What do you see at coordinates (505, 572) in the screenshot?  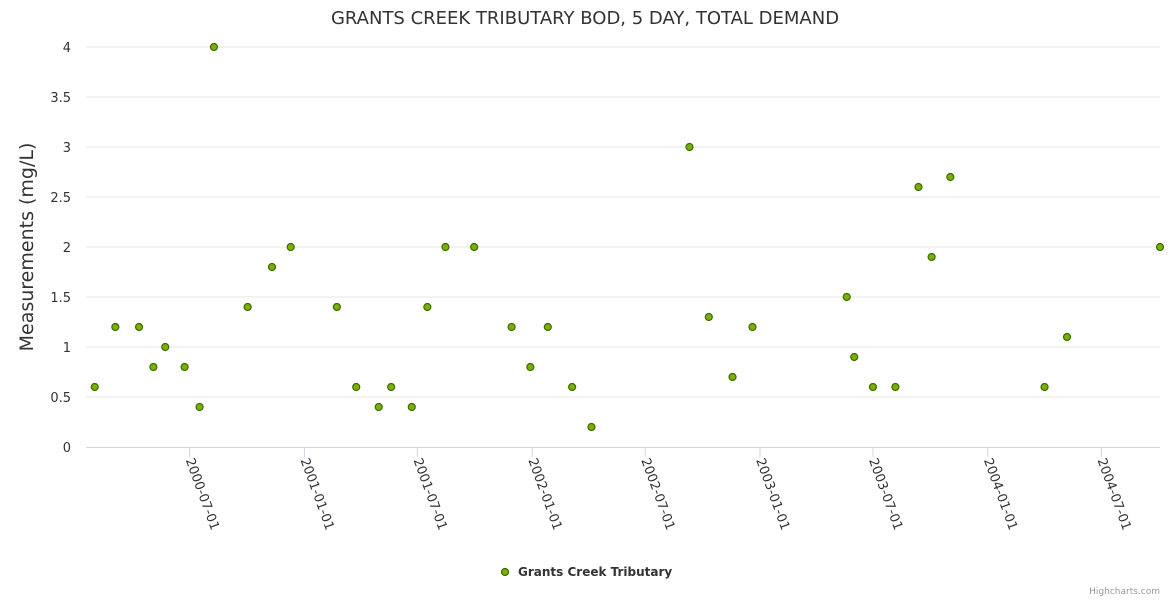 I see `legend-marker` at bounding box center [505, 572].